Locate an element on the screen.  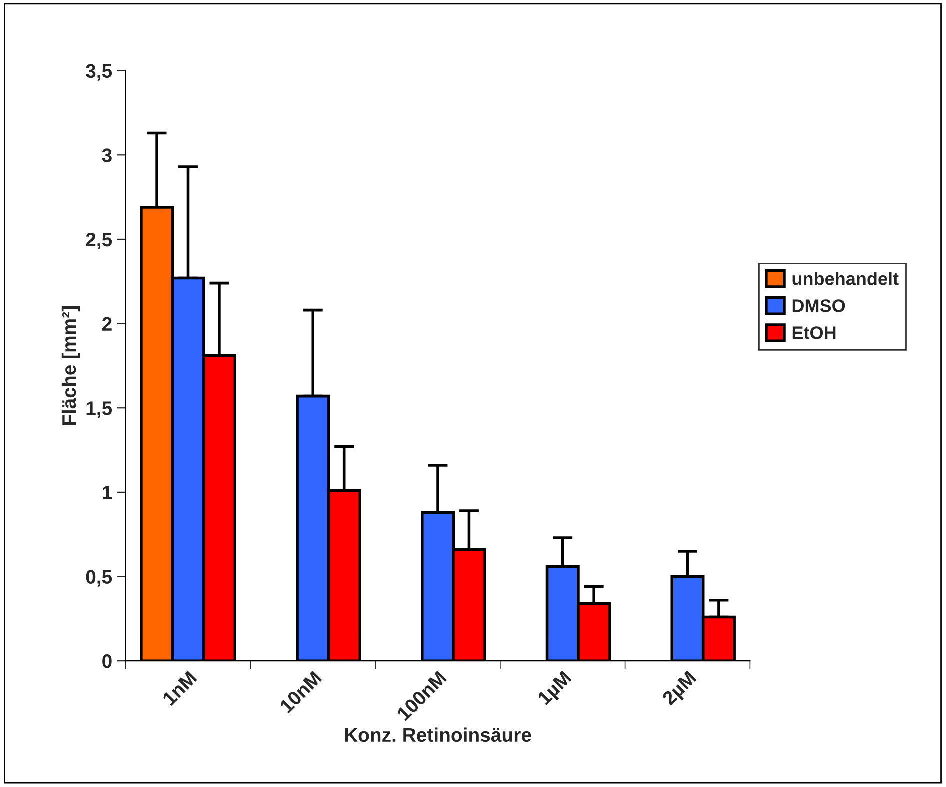
y-tick-label: 2 is located at coordinates (107, 324).